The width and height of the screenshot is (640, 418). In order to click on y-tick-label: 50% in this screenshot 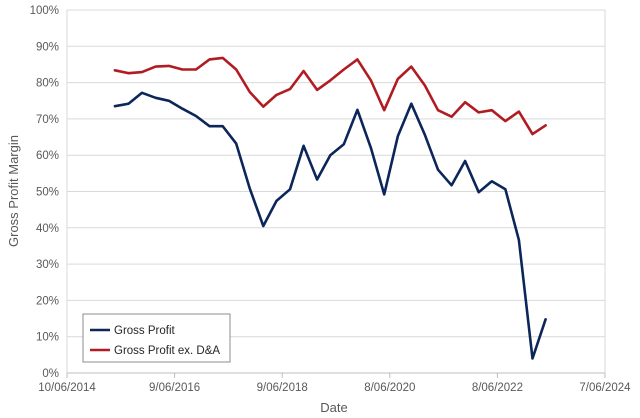, I will do `click(47, 193)`.